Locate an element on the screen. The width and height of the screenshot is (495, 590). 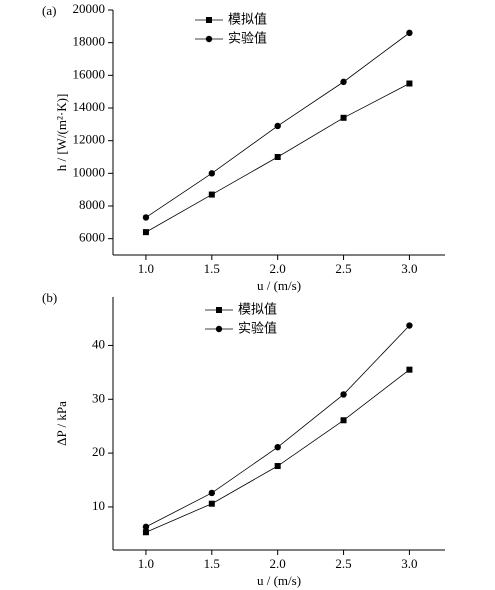
y-tick-label: 12000 is located at coordinates (89, 139).